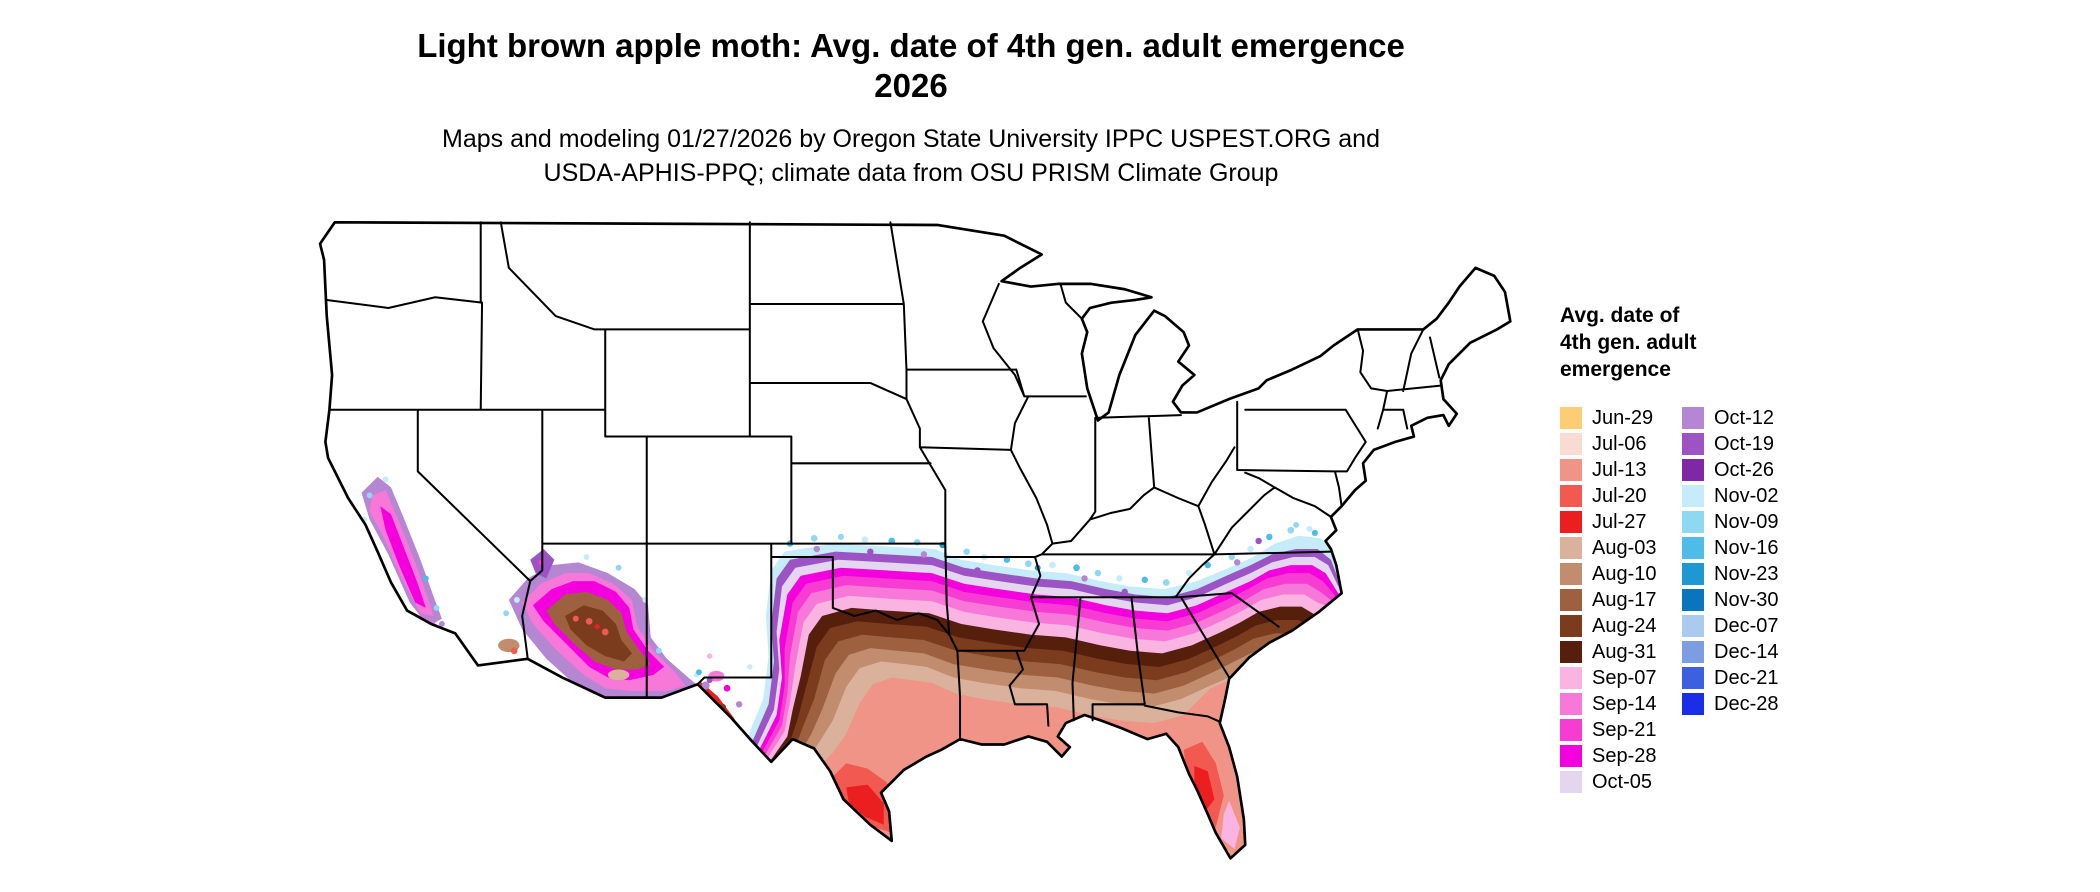  What do you see at coordinates (1230, 824) in the screenshot?
I see `blob-fl-pink` at bounding box center [1230, 824].